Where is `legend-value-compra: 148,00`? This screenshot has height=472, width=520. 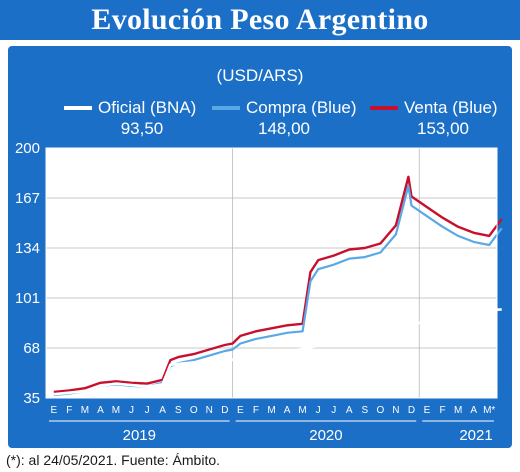 legend-value-compra: 148,00 is located at coordinates (284, 128).